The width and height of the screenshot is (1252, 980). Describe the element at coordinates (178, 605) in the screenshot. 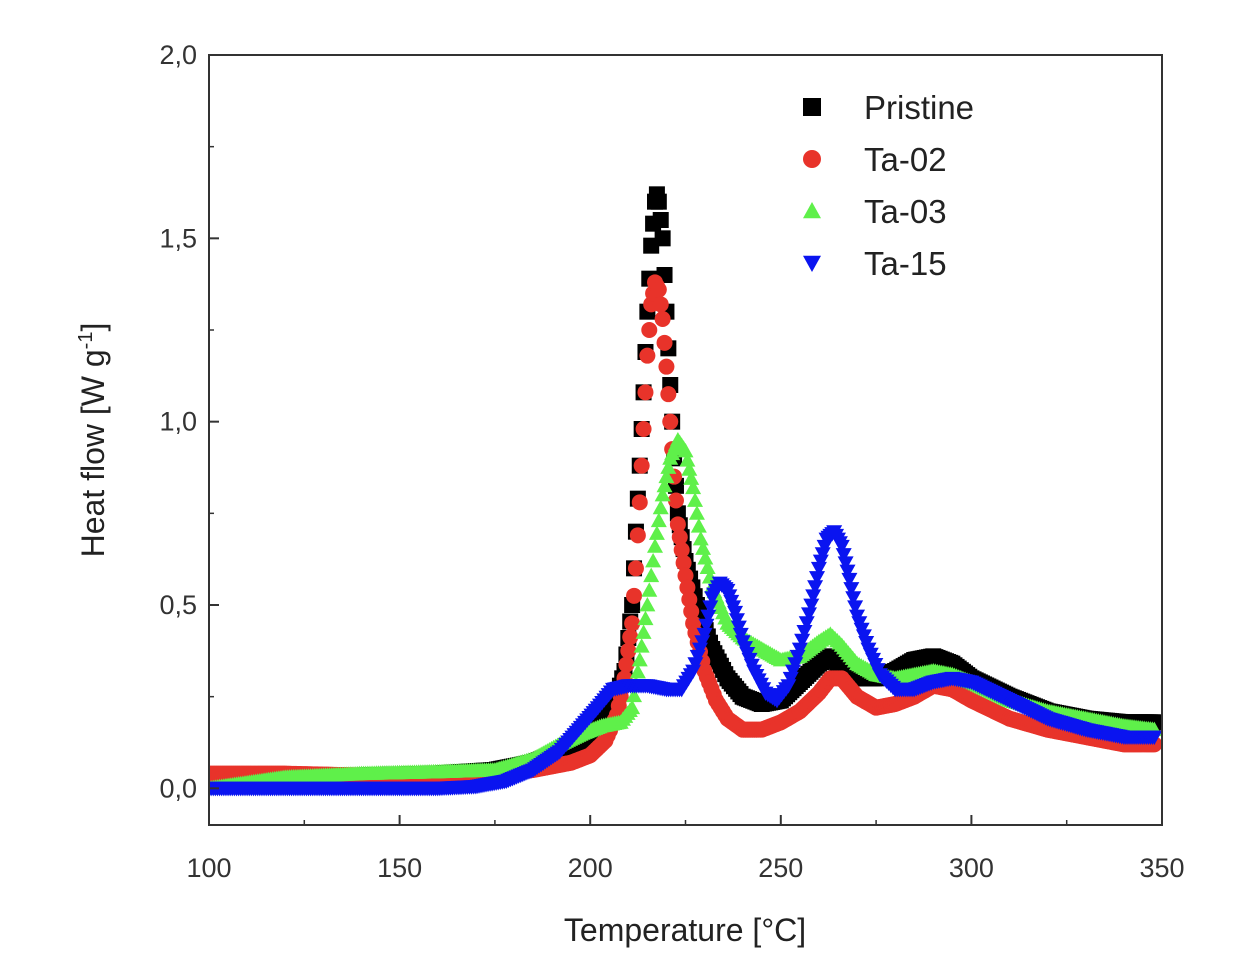

I see `y-tick-label: 0,5` at that location.